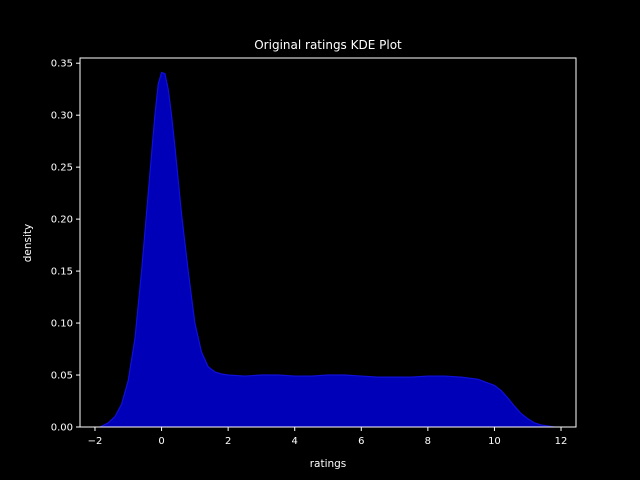  I want to click on y-tick-label: 0.30, so click(62, 116).